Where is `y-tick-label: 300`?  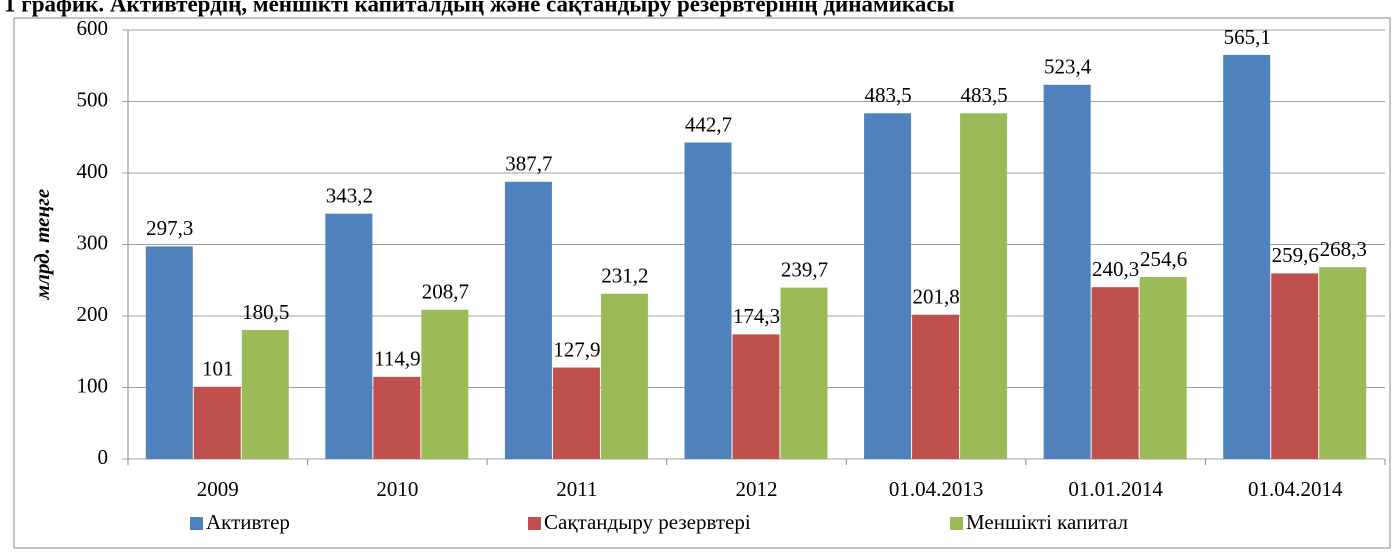 y-tick-label: 300 is located at coordinates (93, 242).